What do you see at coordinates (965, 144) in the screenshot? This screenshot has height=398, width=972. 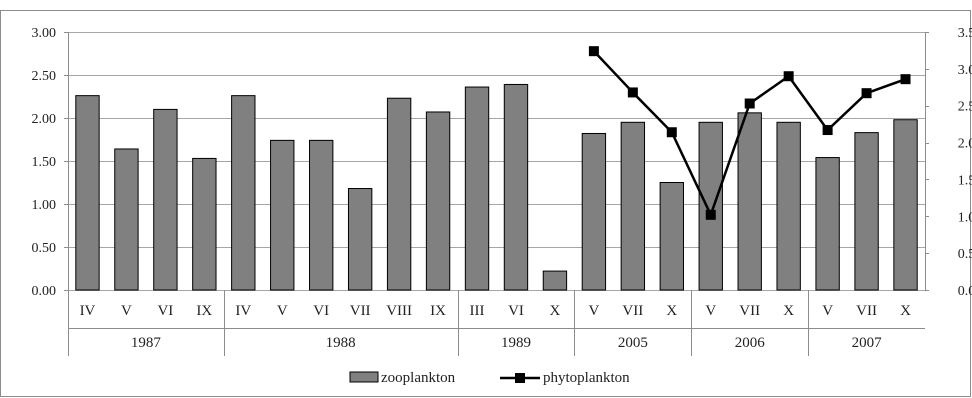 I see `y-right-tick-label: 2.00` at bounding box center [965, 144].